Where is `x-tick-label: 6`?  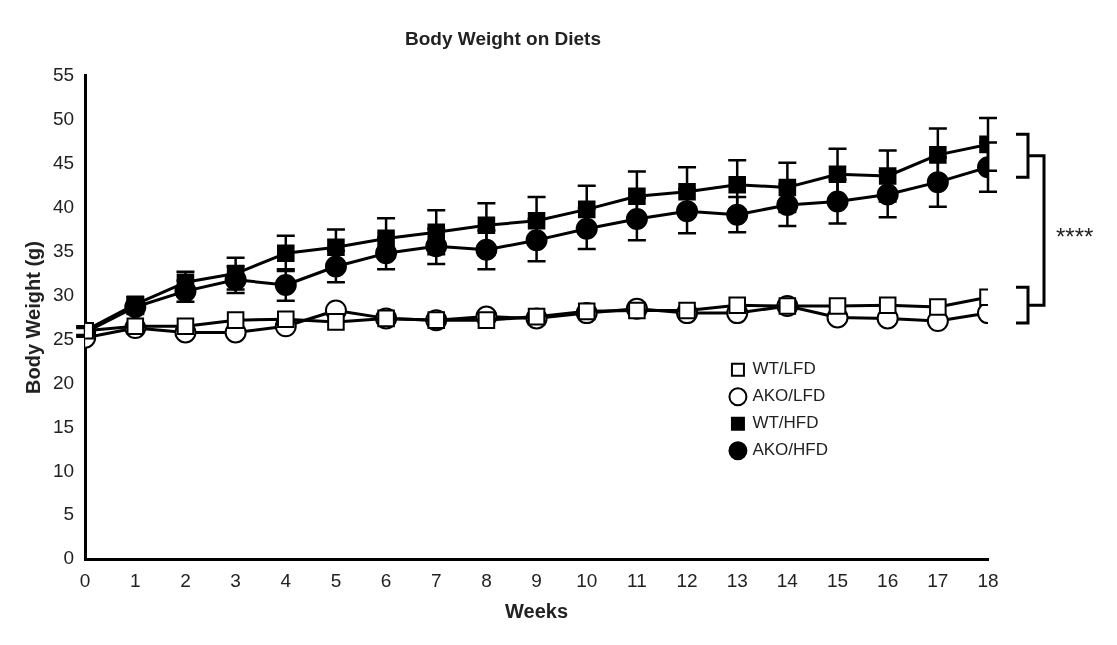 x-tick-label: 6 is located at coordinates (386, 580).